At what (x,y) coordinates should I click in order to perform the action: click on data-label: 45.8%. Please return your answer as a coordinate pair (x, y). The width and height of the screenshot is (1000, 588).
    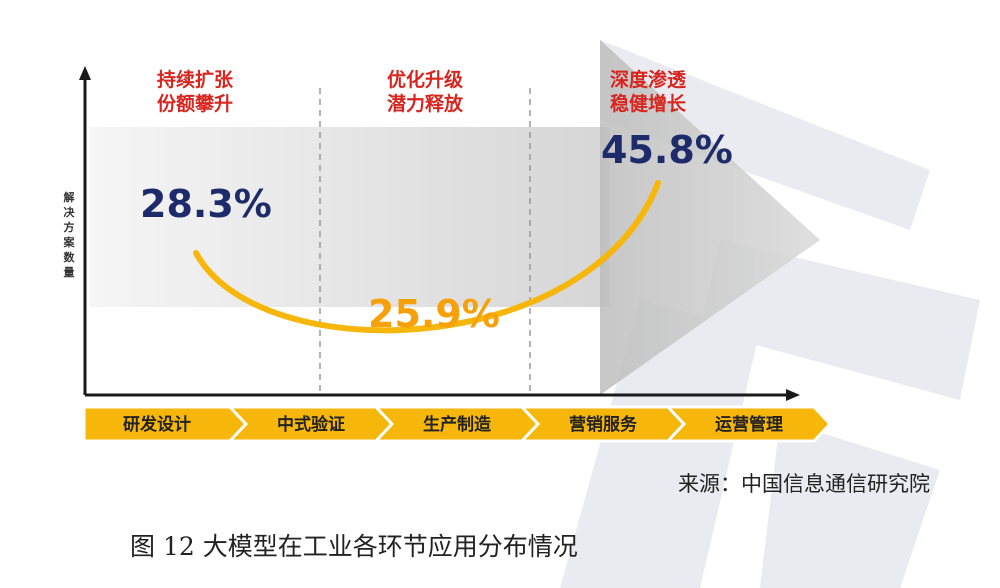
    Looking at the image, I should click on (667, 150).